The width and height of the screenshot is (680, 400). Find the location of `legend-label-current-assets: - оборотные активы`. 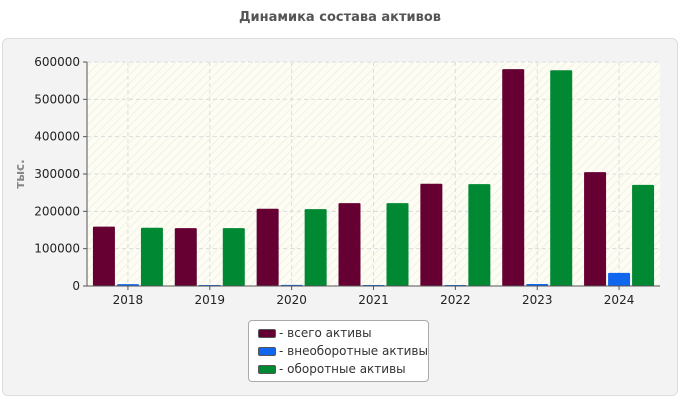

legend-label-current-assets: - оборотные активы is located at coordinates (342, 369).